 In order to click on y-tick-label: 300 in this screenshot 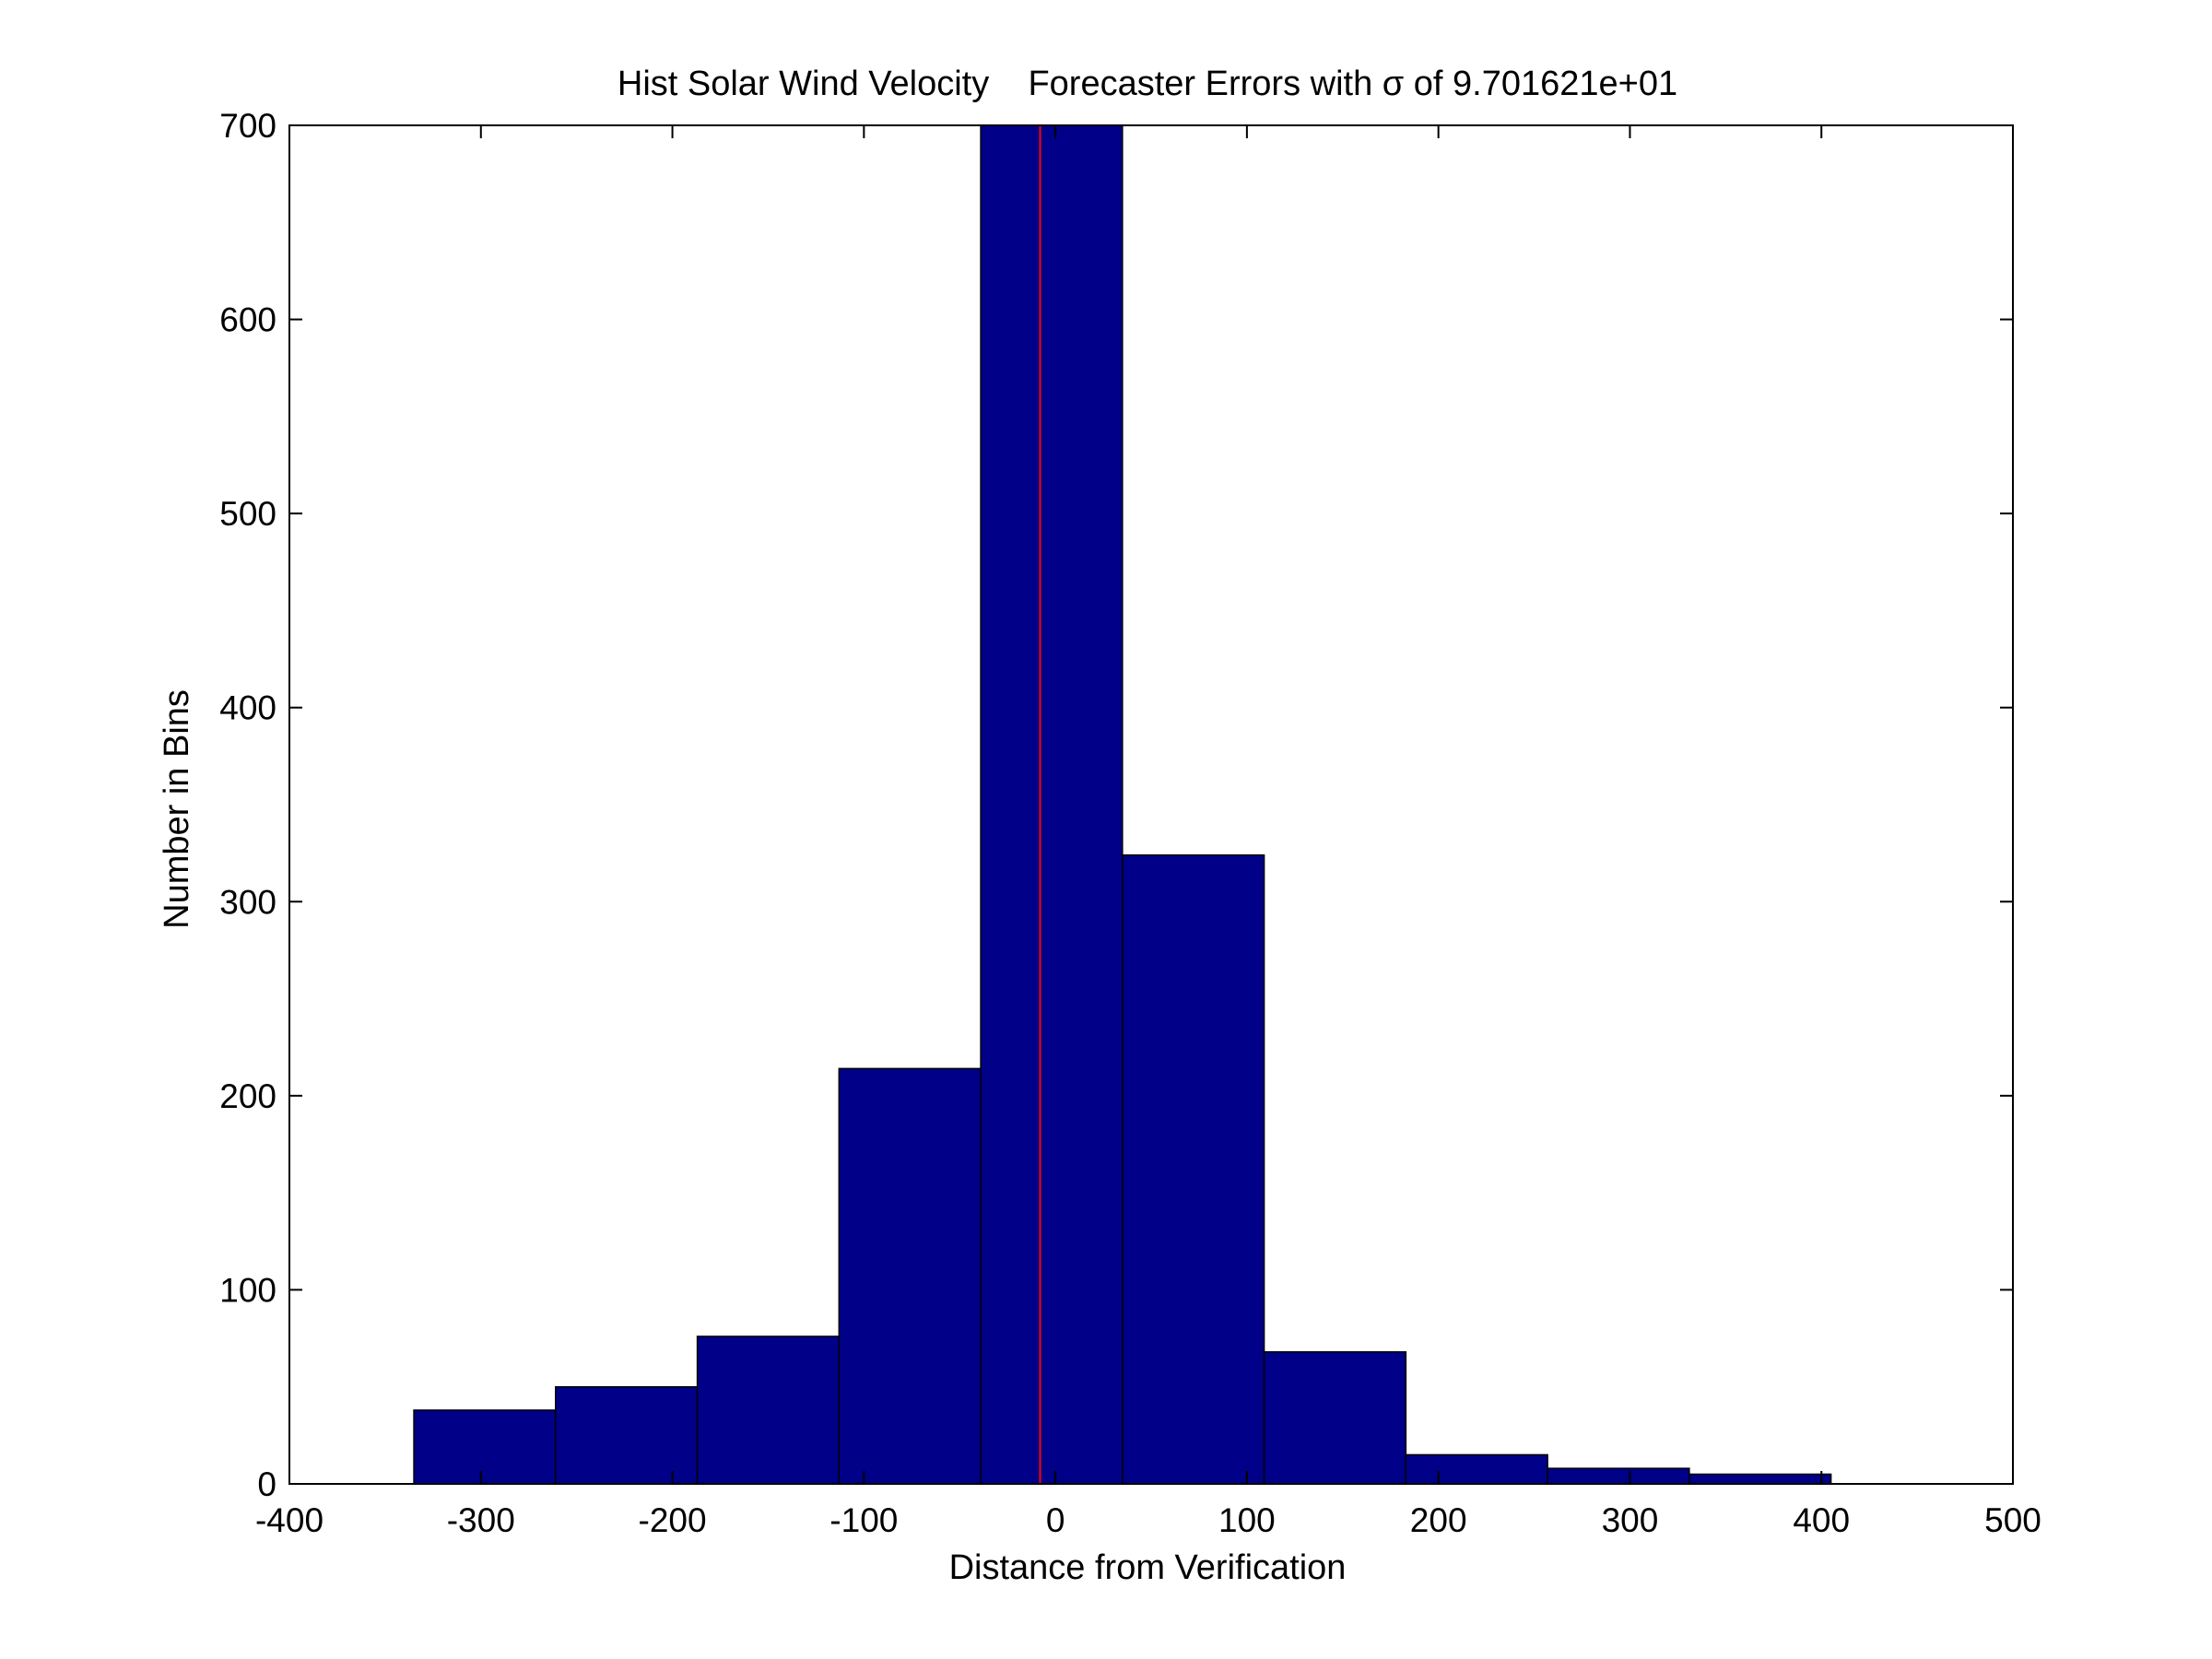, I will do `click(247, 902)`.